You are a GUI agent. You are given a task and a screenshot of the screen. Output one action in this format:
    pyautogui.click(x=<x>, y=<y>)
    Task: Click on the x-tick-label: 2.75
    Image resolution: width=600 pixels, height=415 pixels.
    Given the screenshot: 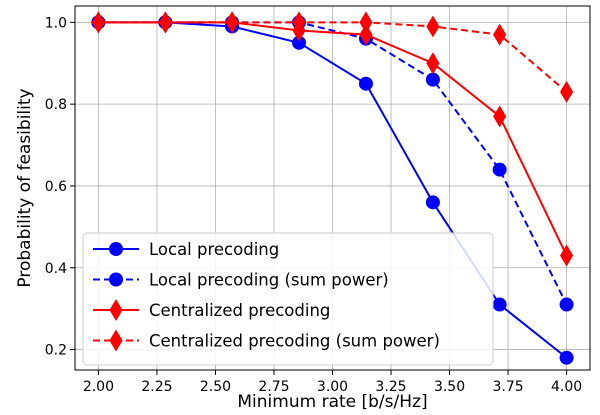 What is the action you would take?
    pyautogui.click(x=273, y=387)
    